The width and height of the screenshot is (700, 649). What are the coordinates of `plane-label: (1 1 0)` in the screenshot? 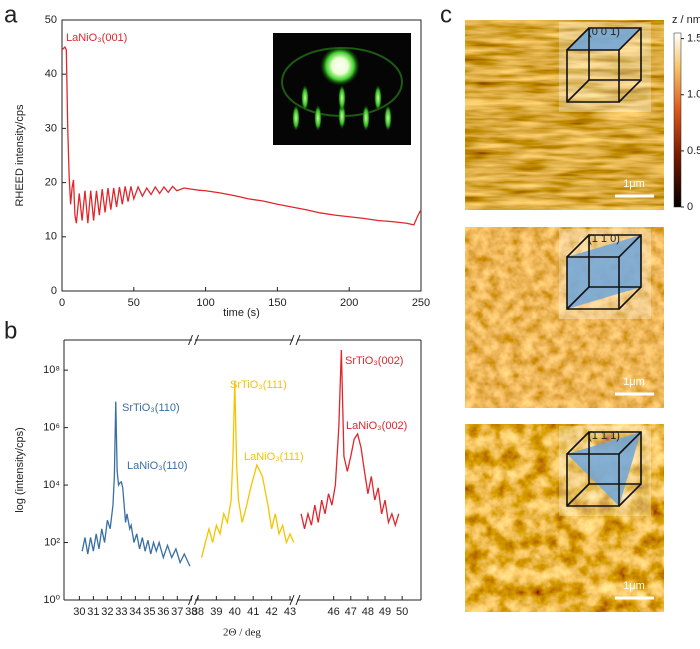 It's located at (604, 239).